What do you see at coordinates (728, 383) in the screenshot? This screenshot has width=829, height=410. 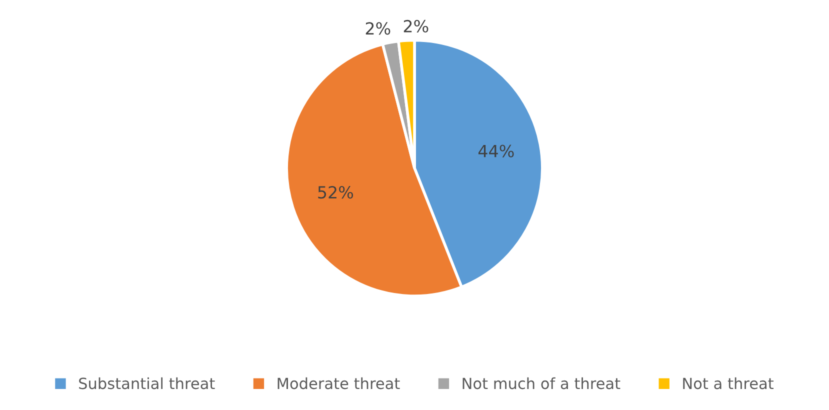 I see `legend-label: Not a threat` at bounding box center [728, 383].